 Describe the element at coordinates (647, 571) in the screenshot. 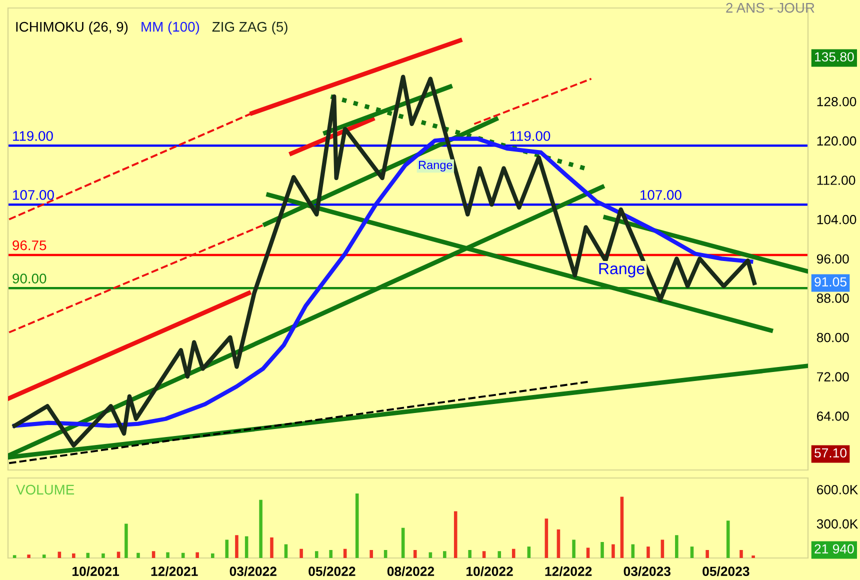

I see `x-tick-label: 03/2023` at that location.